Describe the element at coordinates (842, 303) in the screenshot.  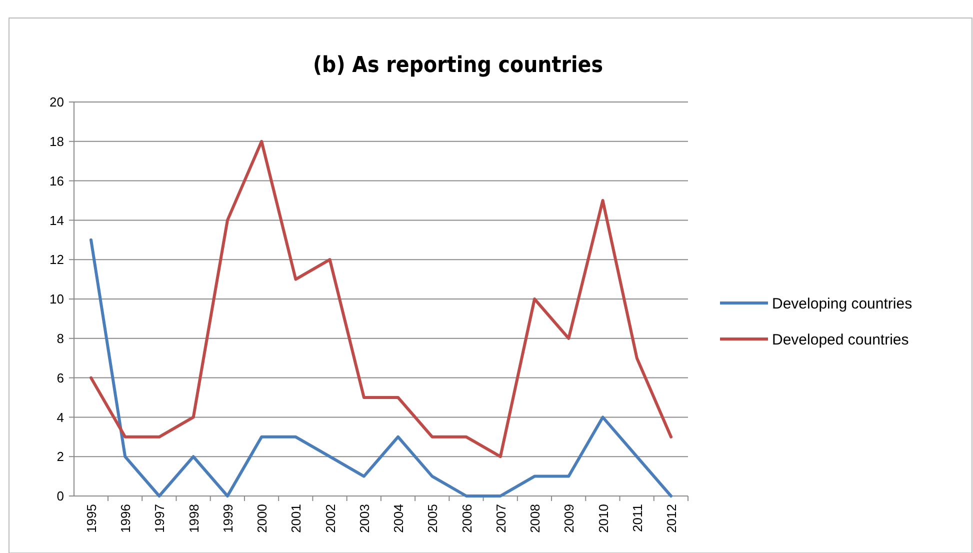
I see `legend-label: Developing countries` at that location.